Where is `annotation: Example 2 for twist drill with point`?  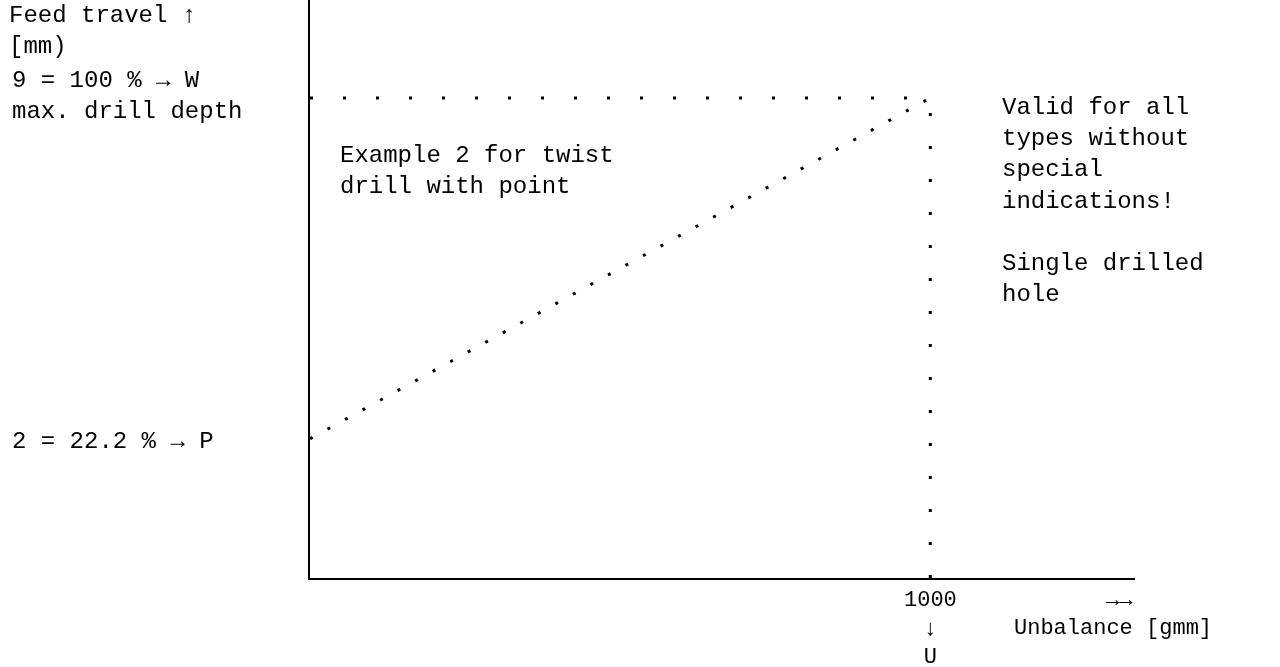 annotation: Example 2 for twist drill with point is located at coordinates (477, 171).